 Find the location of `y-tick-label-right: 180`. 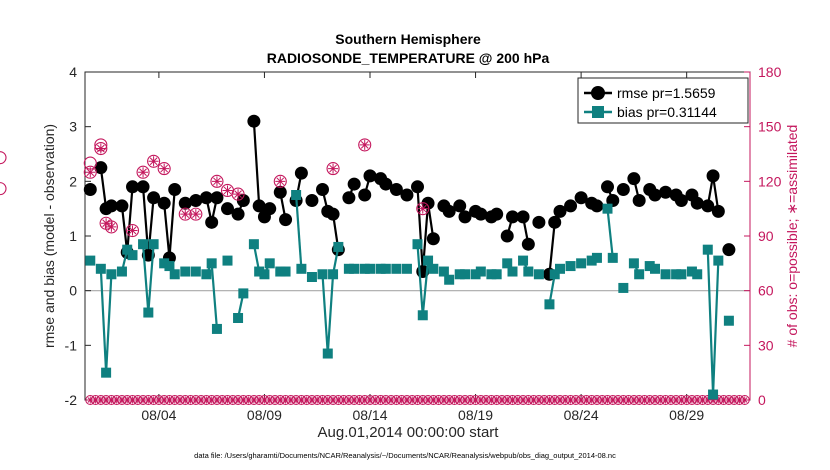

y-tick-label-right: 180 is located at coordinates (770, 72).